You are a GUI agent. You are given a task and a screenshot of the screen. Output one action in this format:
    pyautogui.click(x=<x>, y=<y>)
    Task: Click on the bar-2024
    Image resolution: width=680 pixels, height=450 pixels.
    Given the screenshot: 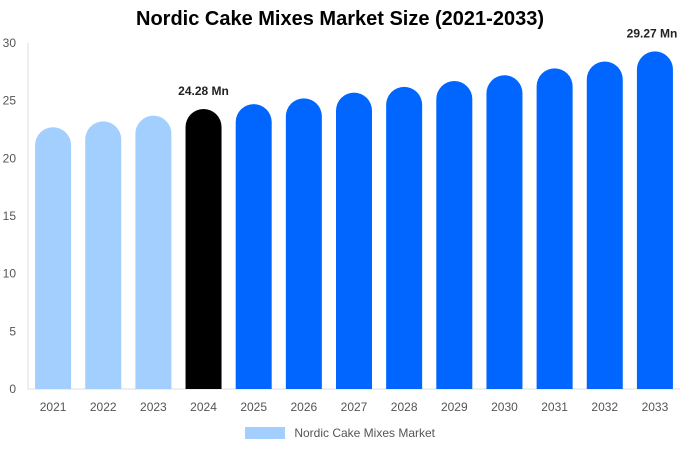 What is the action you would take?
    pyautogui.click(x=203, y=248)
    